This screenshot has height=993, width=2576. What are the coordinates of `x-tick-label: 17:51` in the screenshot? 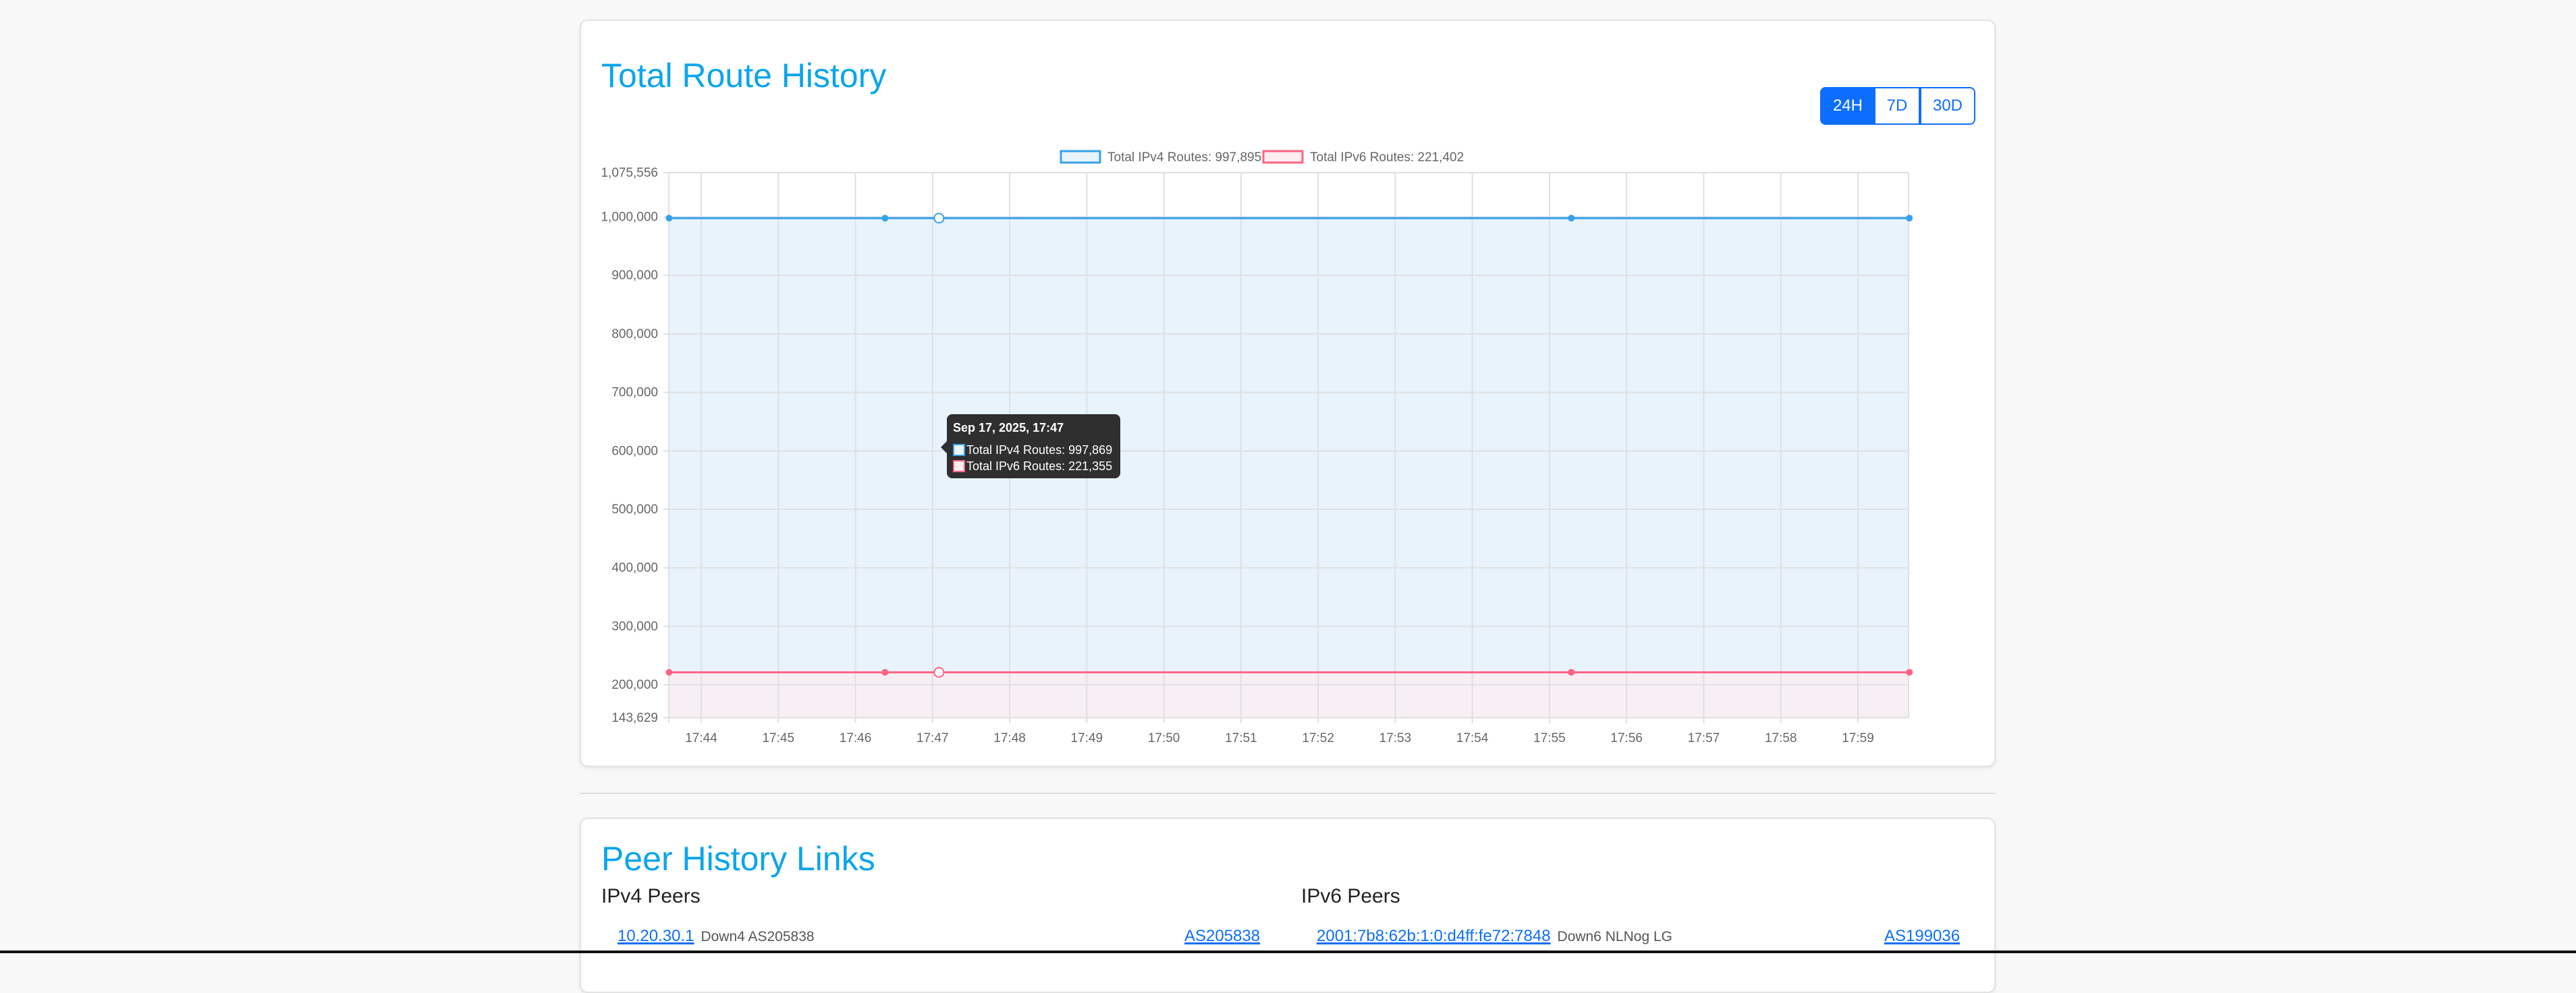 It's located at (1241, 738).